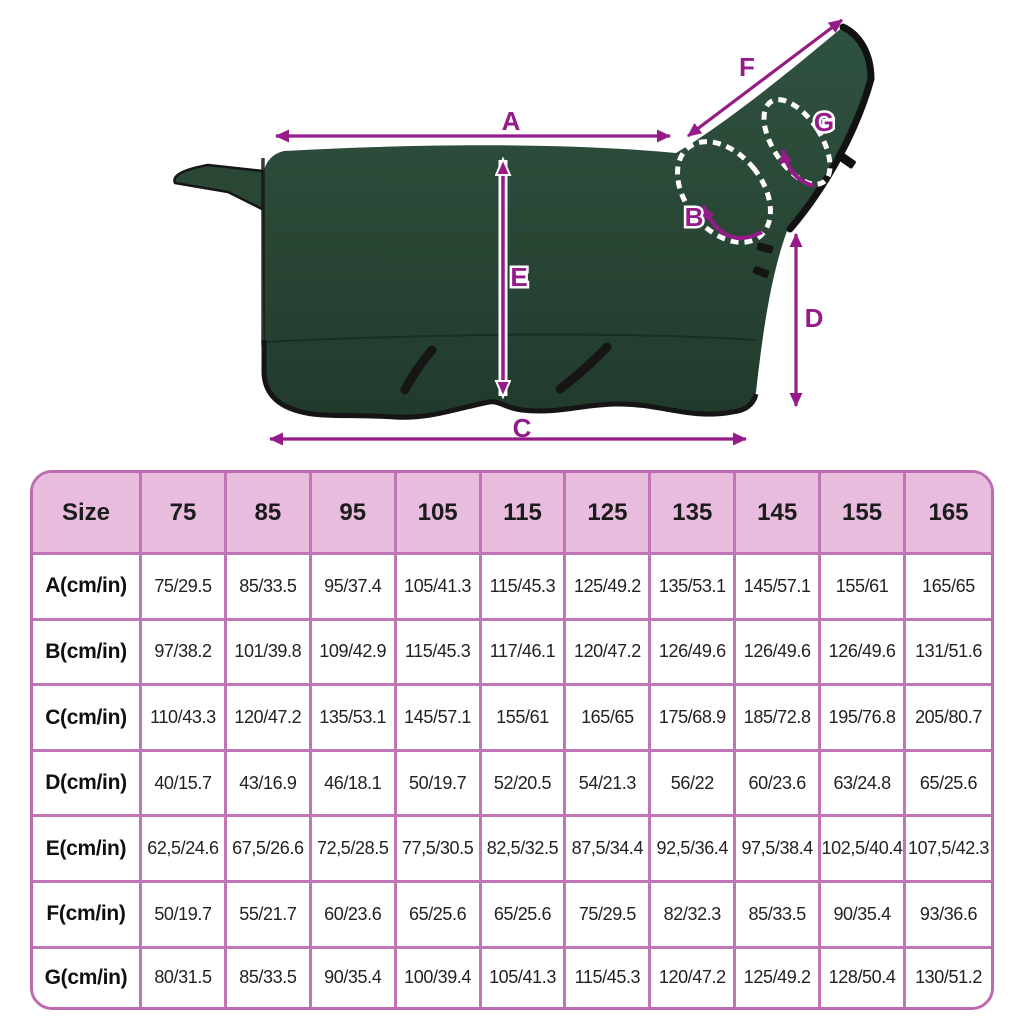 The image size is (1024, 1024). What do you see at coordinates (87, 653) in the screenshot?
I see `row-label: B(cm/in)` at bounding box center [87, 653].